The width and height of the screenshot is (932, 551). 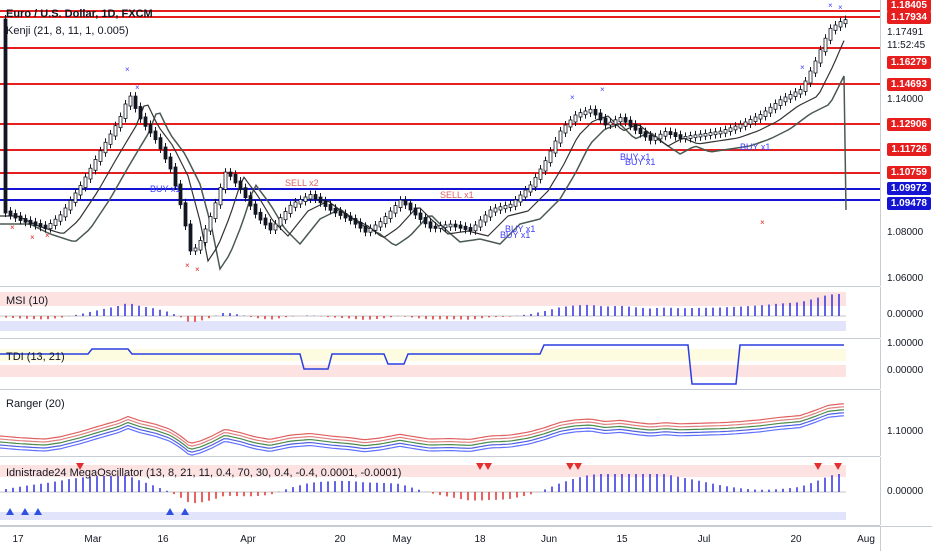 What do you see at coordinates (423, 491) in the screenshot?
I see `mega-histogram` at bounding box center [423, 491].